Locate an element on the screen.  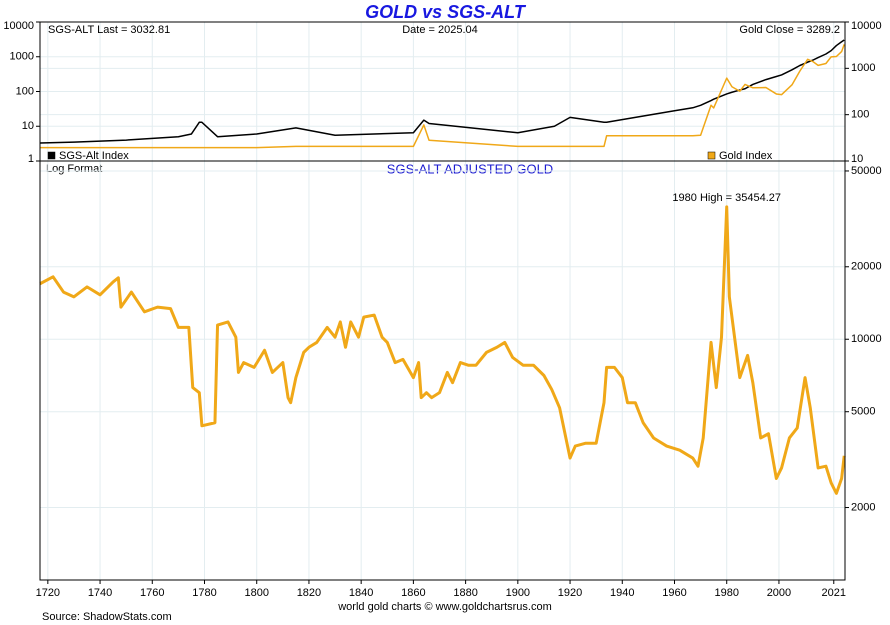
x-tick-label: 1800 is located at coordinates (256, 593).